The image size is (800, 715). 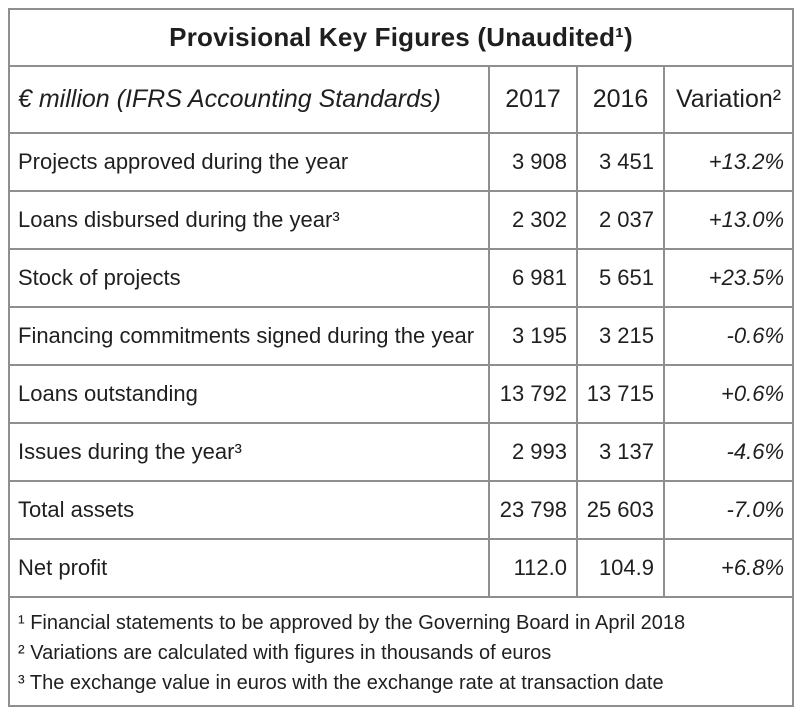 I want to click on value-2017: 2 993, so click(x=533, y=452).